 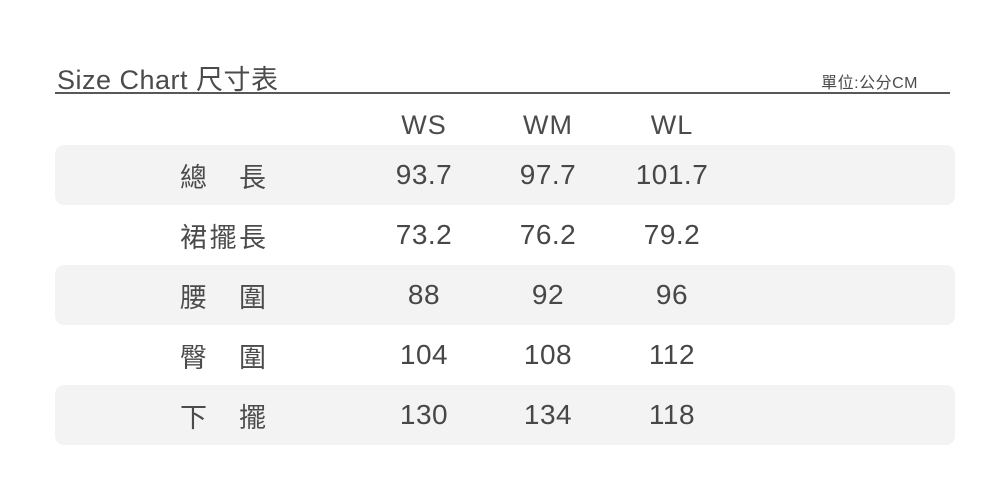 What do you see at coordinates (424, 174) in the screenshot?
I see `cell-value: 93.7` at bounding box center [424, 174].